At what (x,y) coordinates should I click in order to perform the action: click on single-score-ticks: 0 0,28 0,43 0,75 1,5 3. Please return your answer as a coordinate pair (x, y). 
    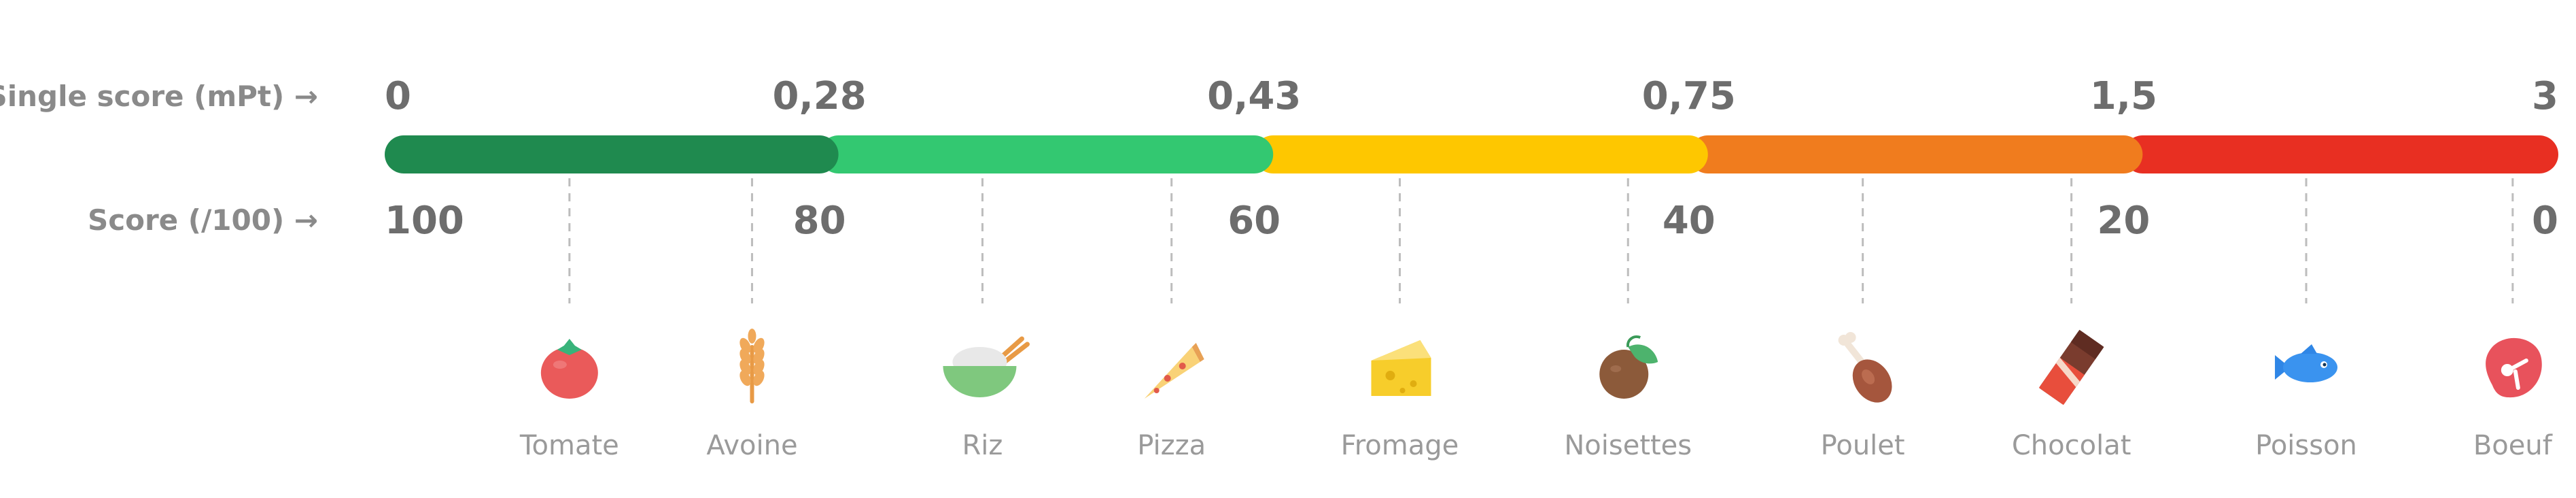
    Looking at the image, I should click on (1471, 96).